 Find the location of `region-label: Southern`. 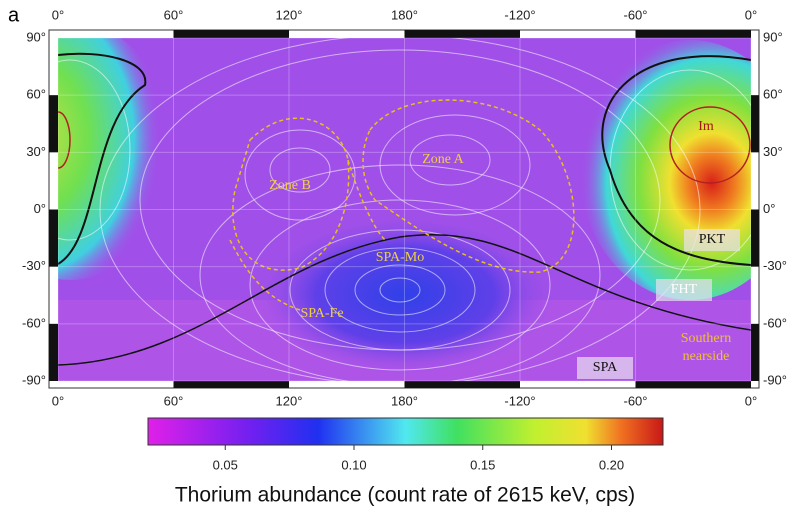

region-label: Southern is located at coordinates (706, 338).